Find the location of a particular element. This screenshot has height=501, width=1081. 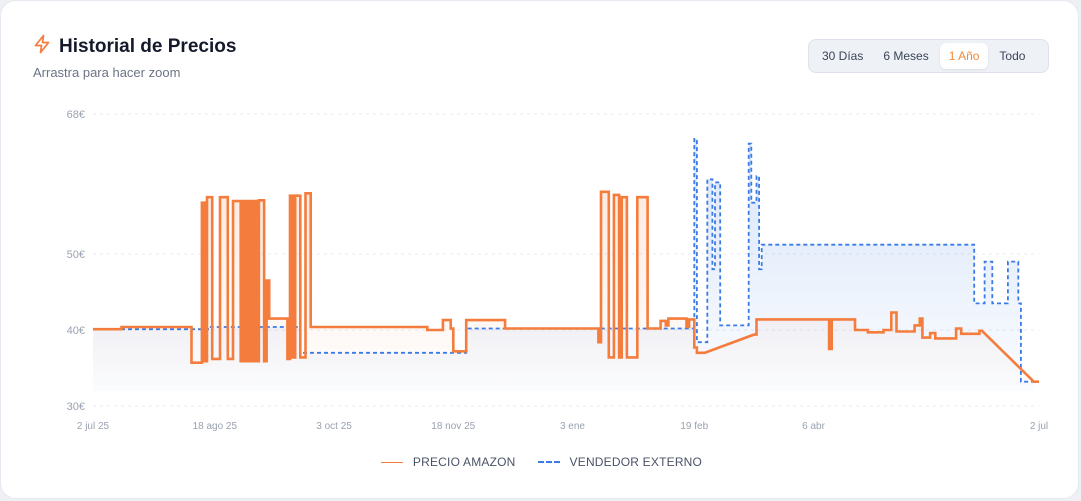

header: Historial de Precios is located at coordinates (134, 46).